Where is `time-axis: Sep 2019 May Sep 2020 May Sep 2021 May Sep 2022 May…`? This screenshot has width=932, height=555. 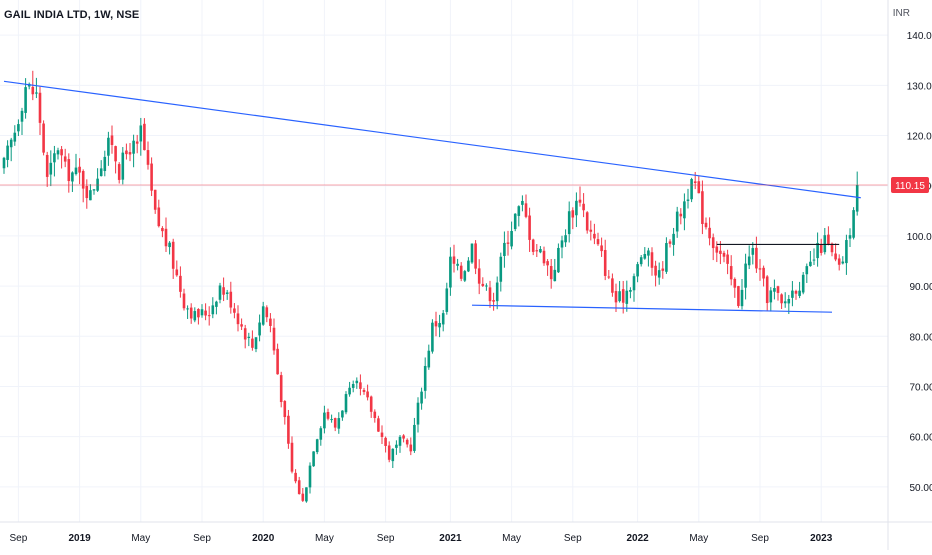 time-axis: Sep 2019 May Sep 2020 May Sep 2021 May Sep 2022 May… is located at coordinates (466, 532).